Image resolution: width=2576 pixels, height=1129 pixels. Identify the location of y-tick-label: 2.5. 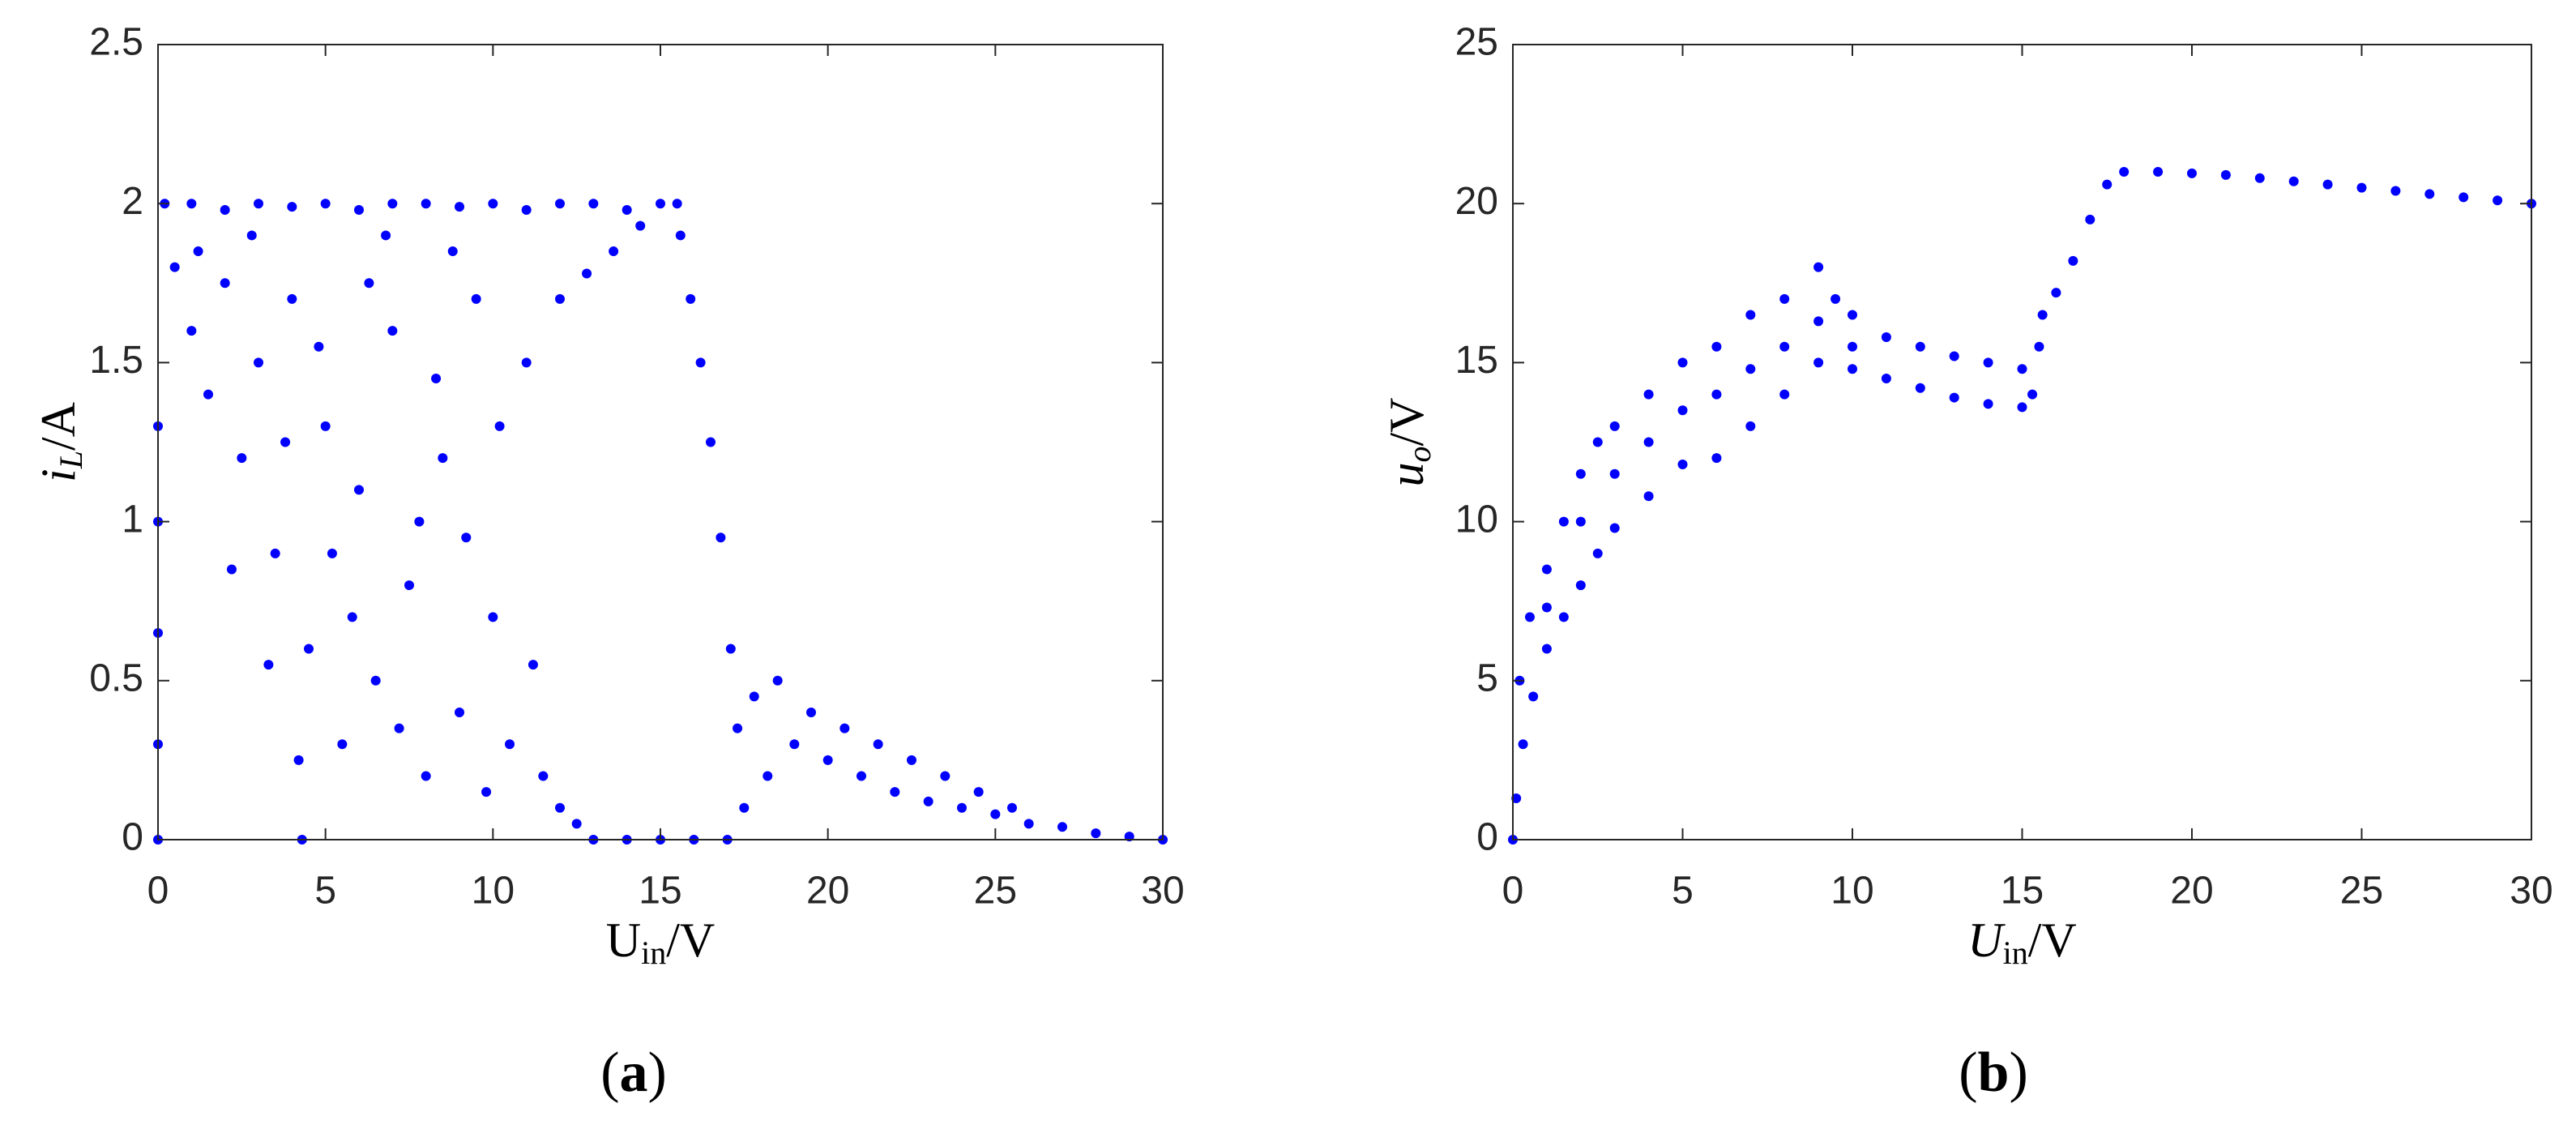
(116, 42).